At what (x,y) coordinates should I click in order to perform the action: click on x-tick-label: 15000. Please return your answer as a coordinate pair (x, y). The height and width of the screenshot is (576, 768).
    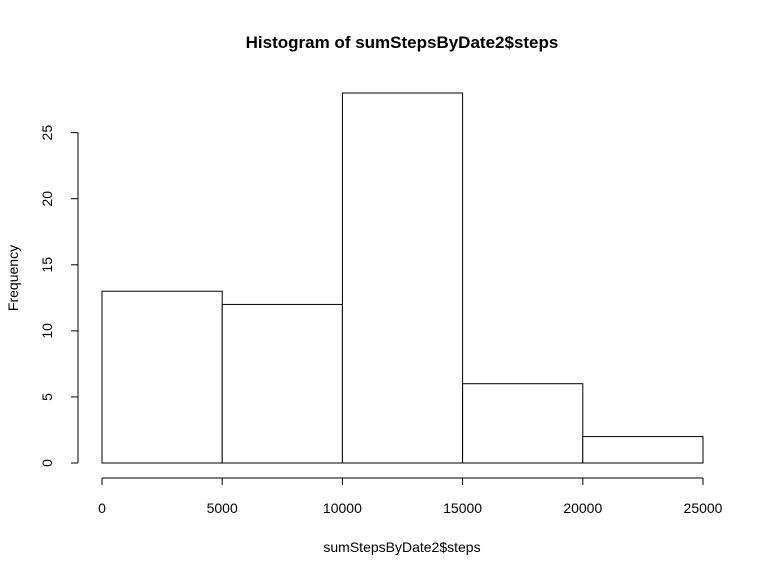
    Looking at the image, I should click on (462, 508).